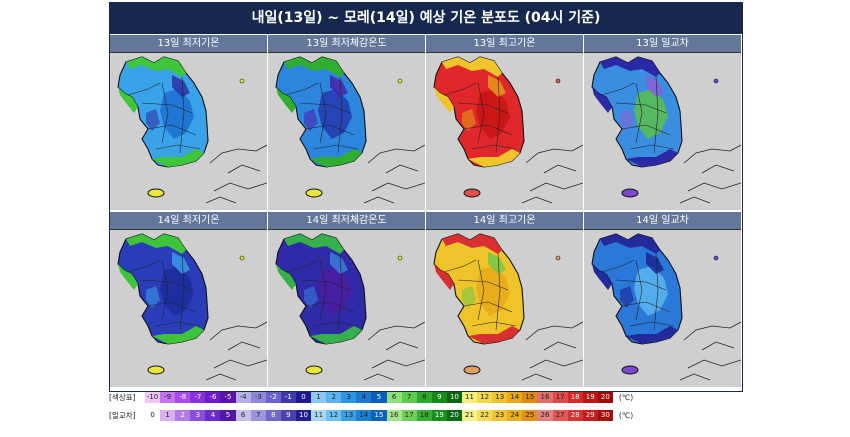 The height and width of the screenshot is (437, 850). I want to click on legend-swatch: -10, so click(153, 397).